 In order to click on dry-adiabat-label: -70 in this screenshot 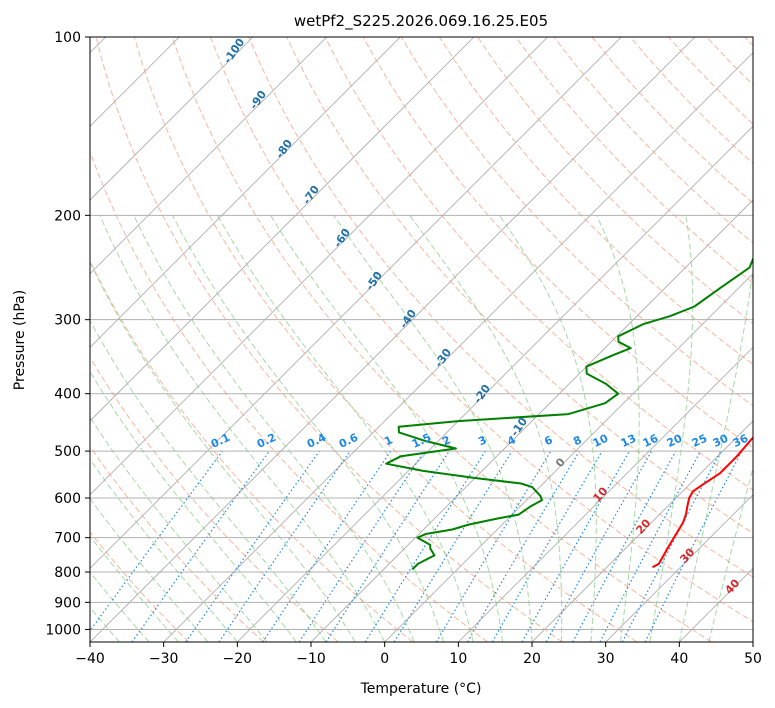, I will do `click(311, 195)`.